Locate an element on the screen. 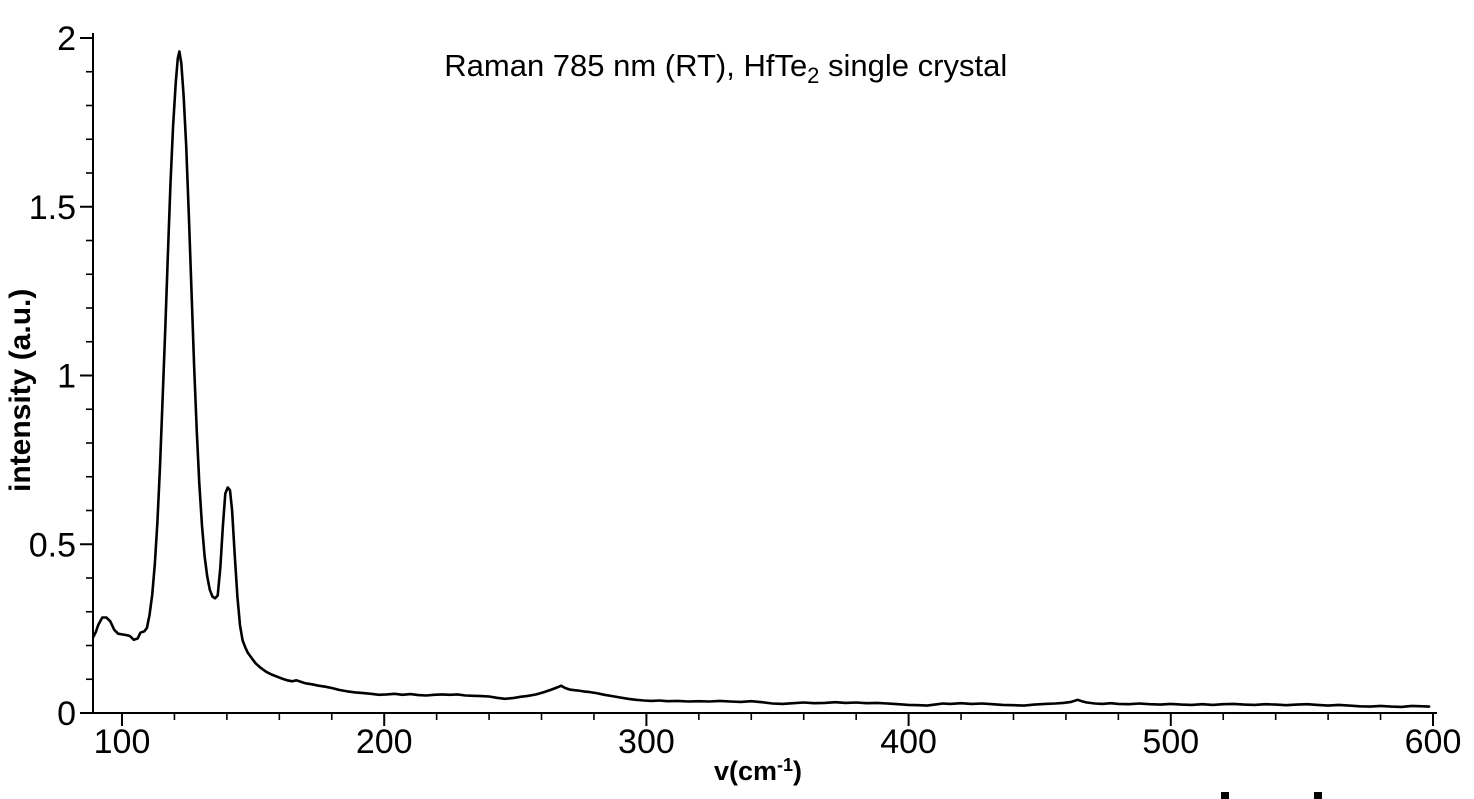 The image size is (1474, 799). x-tick-label: 500 is located at coordinates (1170, 742).